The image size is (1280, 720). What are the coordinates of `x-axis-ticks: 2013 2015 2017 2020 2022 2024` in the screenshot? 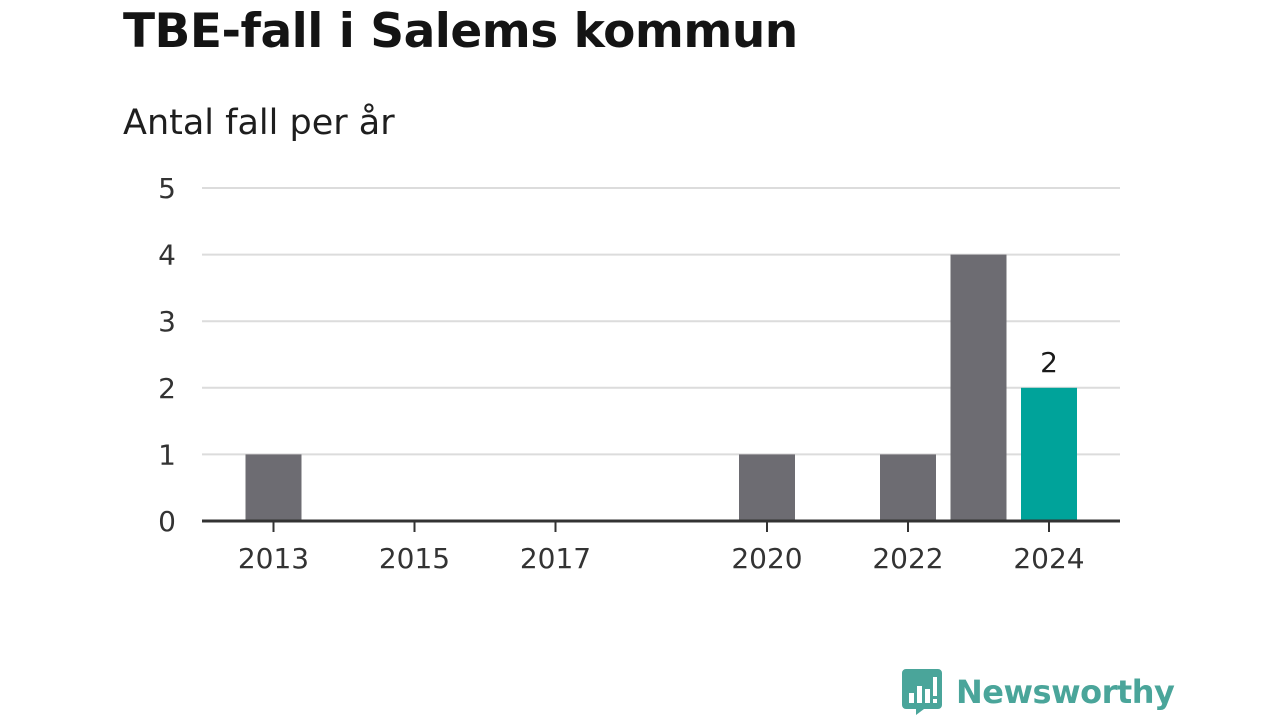 It's located at (661, 548).